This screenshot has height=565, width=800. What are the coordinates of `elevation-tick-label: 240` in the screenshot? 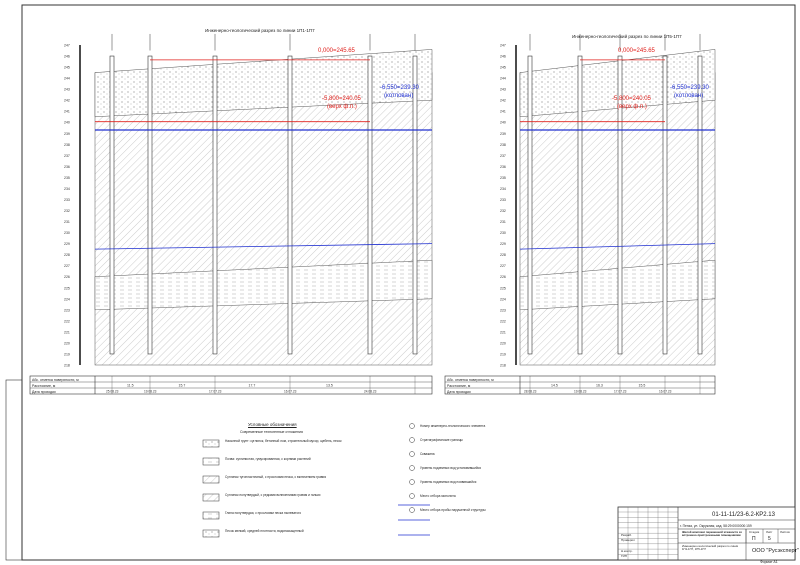 It's located at (503, 123).